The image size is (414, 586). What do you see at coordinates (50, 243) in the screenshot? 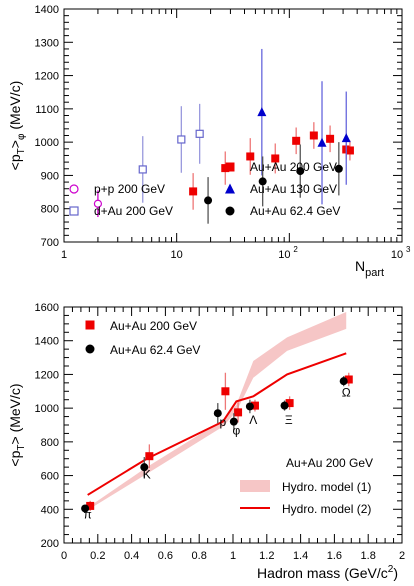
I see `y-tick-label: 700` at bounding box center [50, 243].